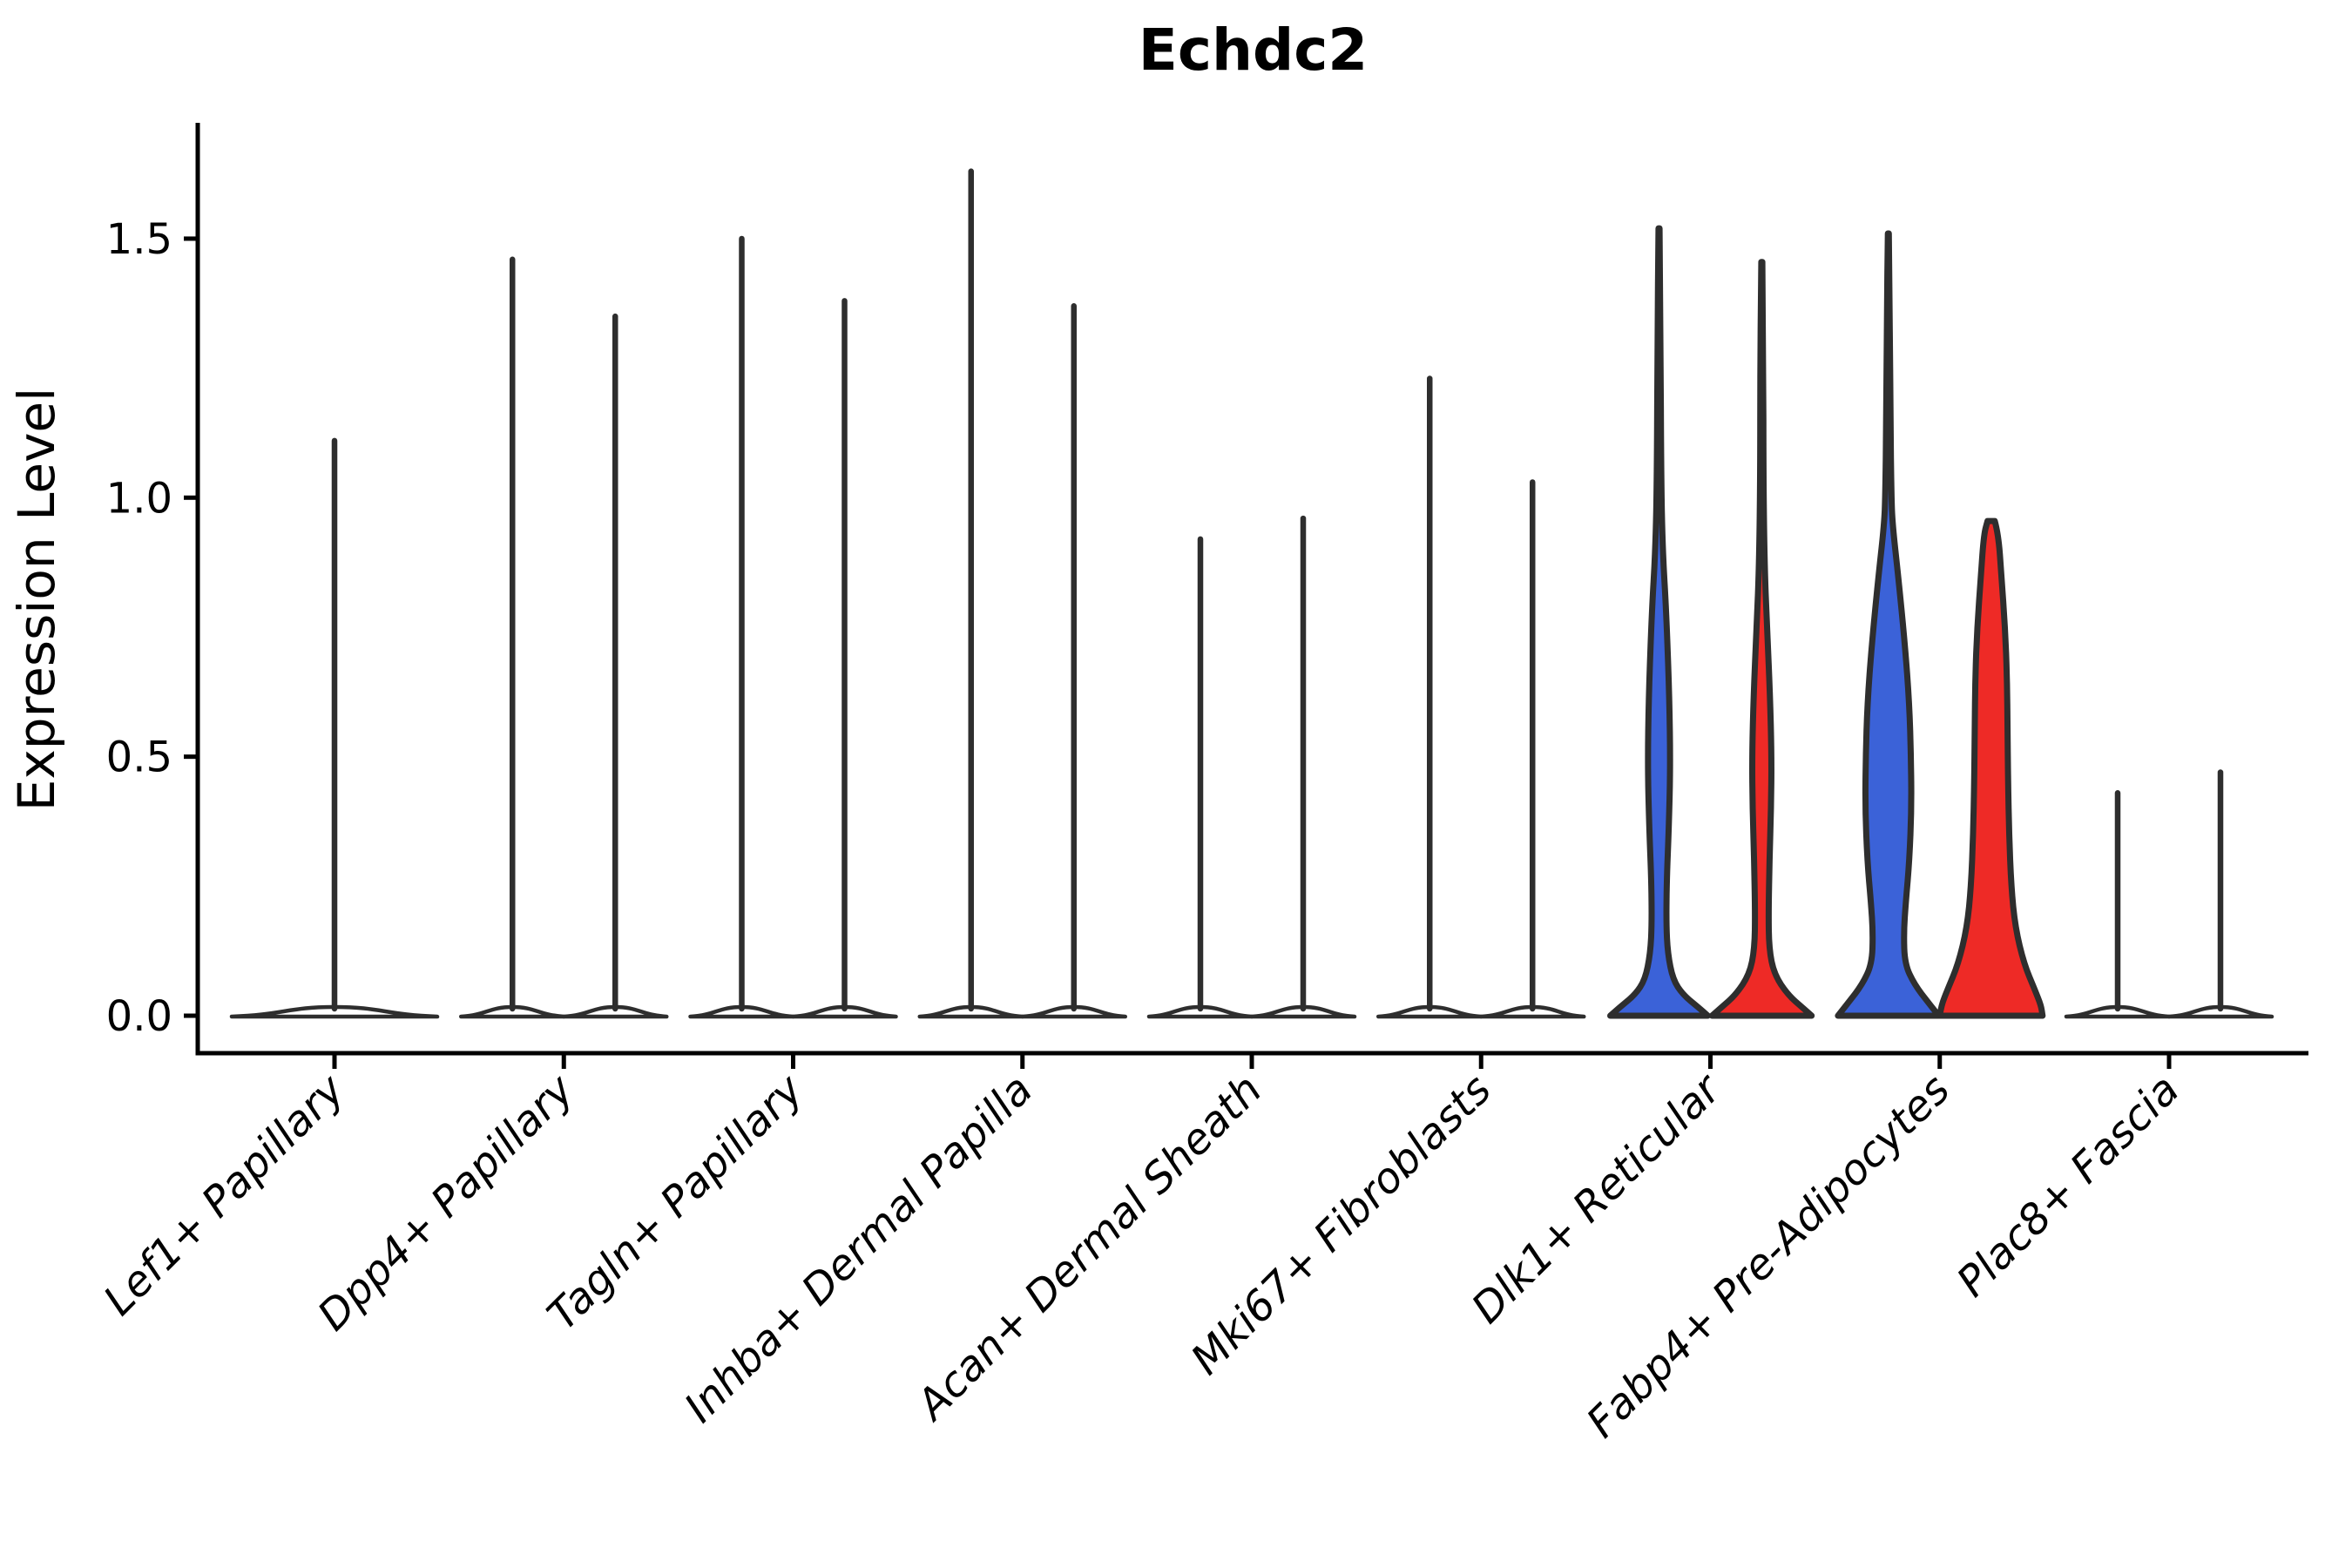  Describe the element at coordinates (1659, 622) in the screenshot. I see `violin-dlk1-reticular-left` at that location.